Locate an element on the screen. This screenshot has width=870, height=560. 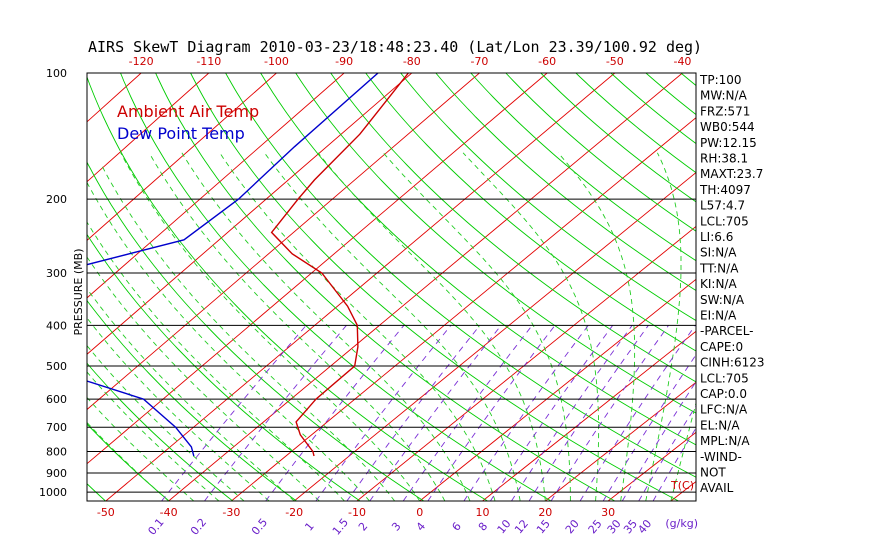
stats-panel-entry: L57:4.7 is located at coordinates (722, 206).